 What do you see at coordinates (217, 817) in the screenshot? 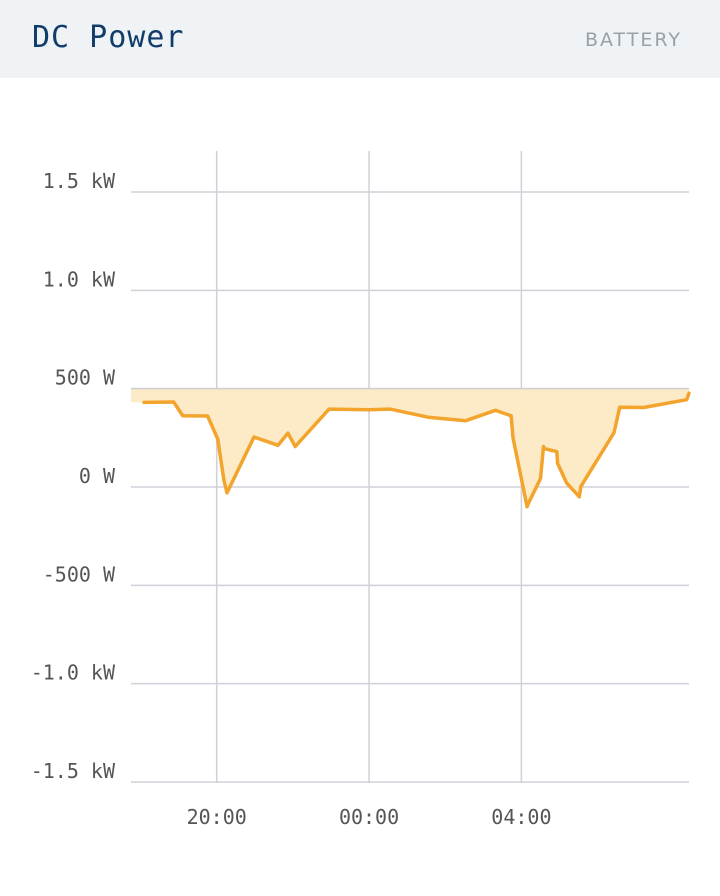
I see `x-tick-label: 20:00` at bounding box center [217, 817].